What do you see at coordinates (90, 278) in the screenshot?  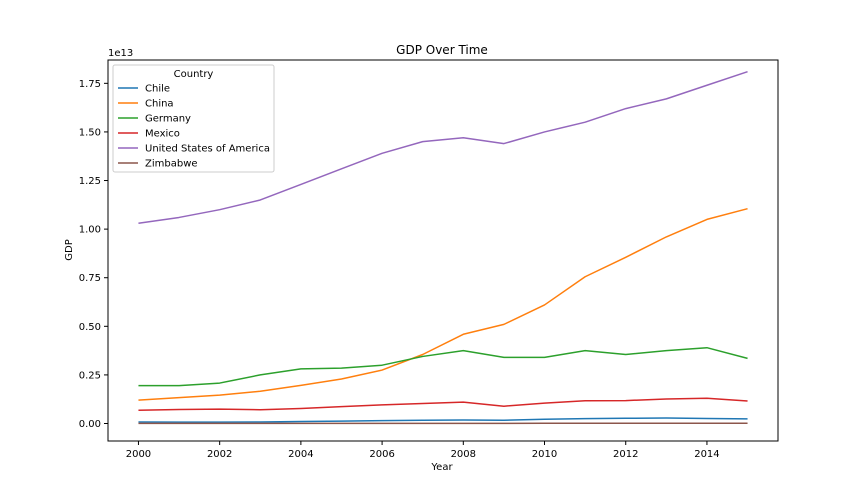 I see `y-tick-label: 0.75` at bounding box center [90, 278].